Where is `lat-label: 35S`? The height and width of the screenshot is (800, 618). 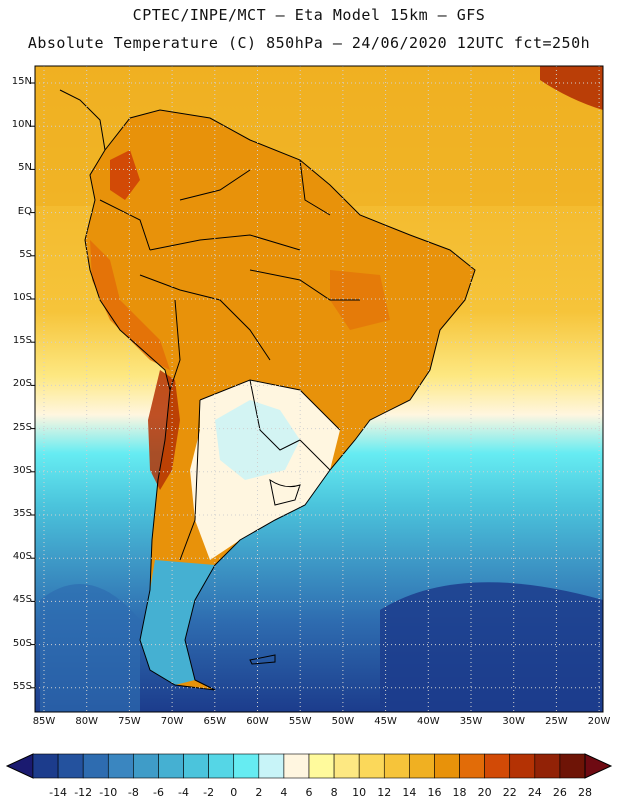
lat-label: 35S is located at coordinates (22, 513).